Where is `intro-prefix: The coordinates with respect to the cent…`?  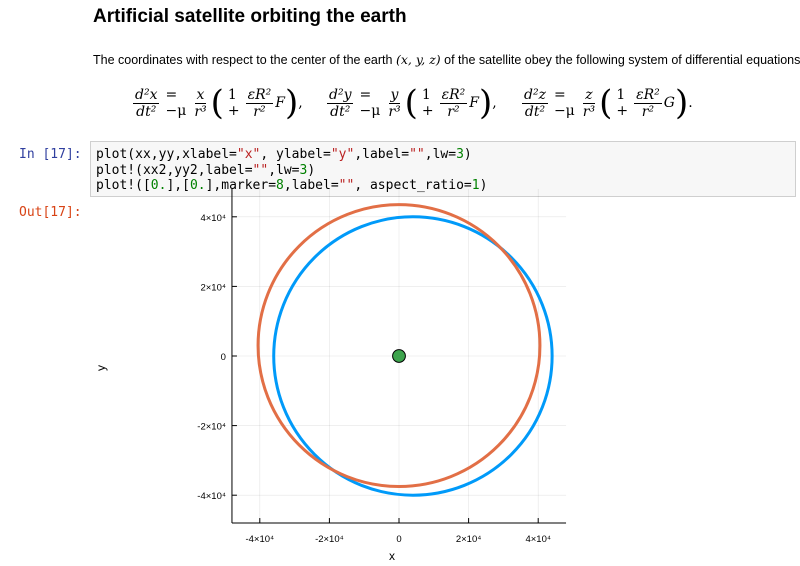 intro-prefix: The coordinates with respect to the cent… is located at coordinates (243, 60).